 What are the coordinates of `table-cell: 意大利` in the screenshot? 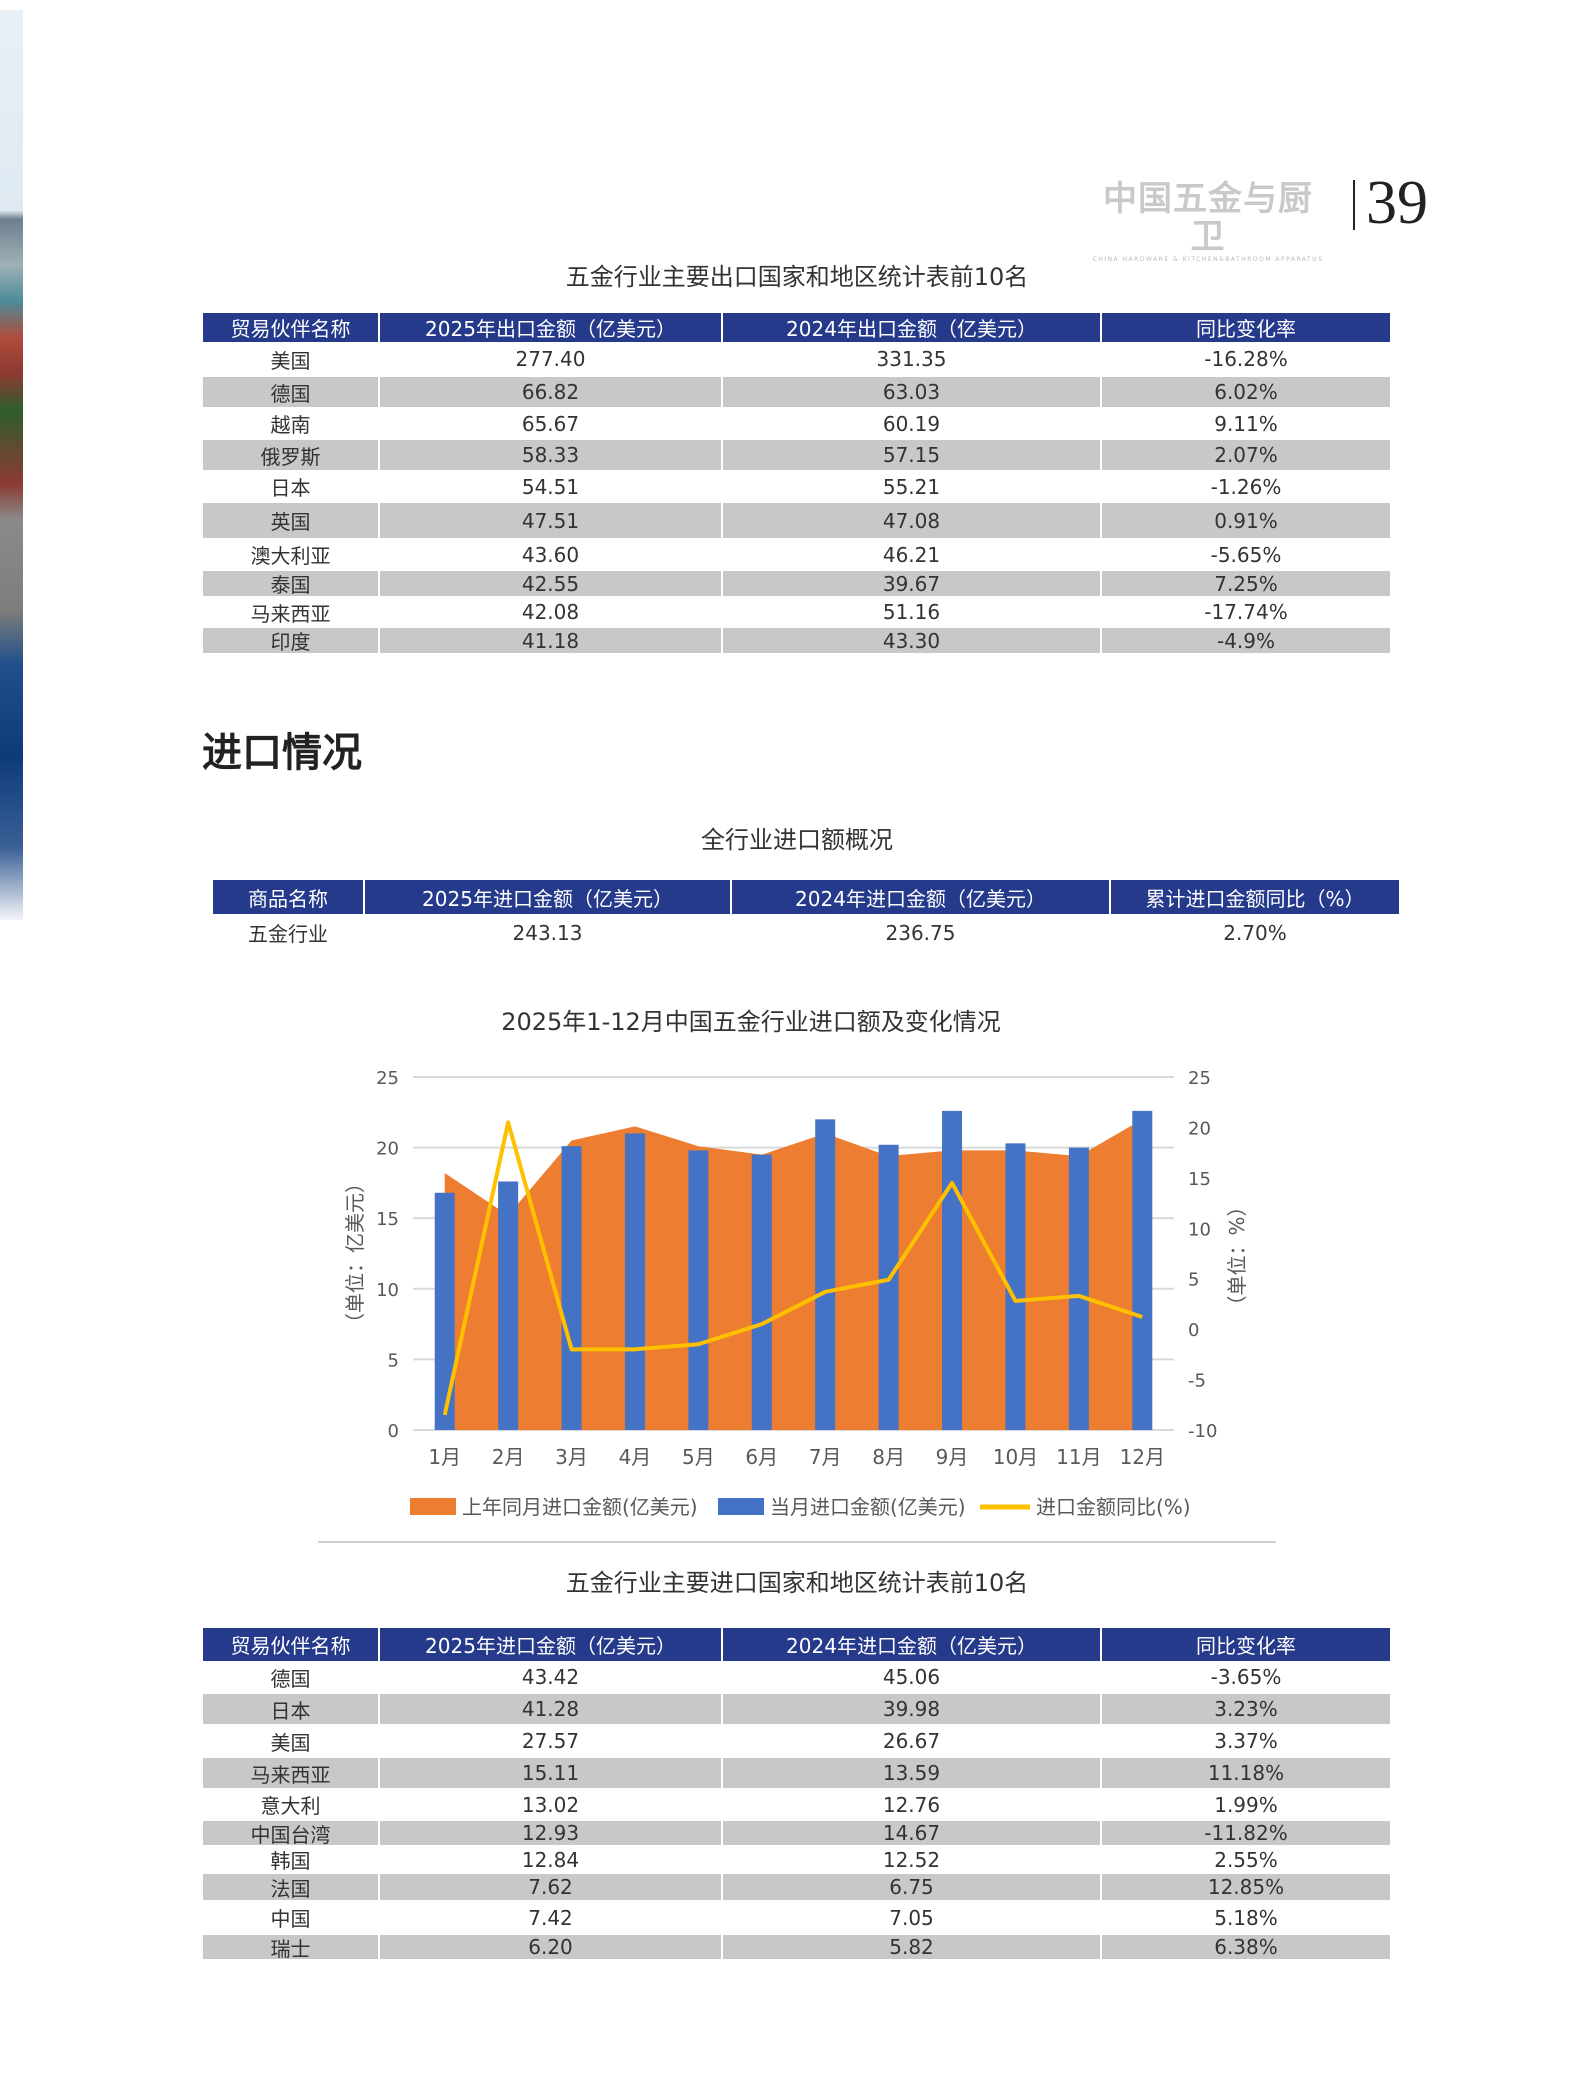 It's located at (291, 1804).